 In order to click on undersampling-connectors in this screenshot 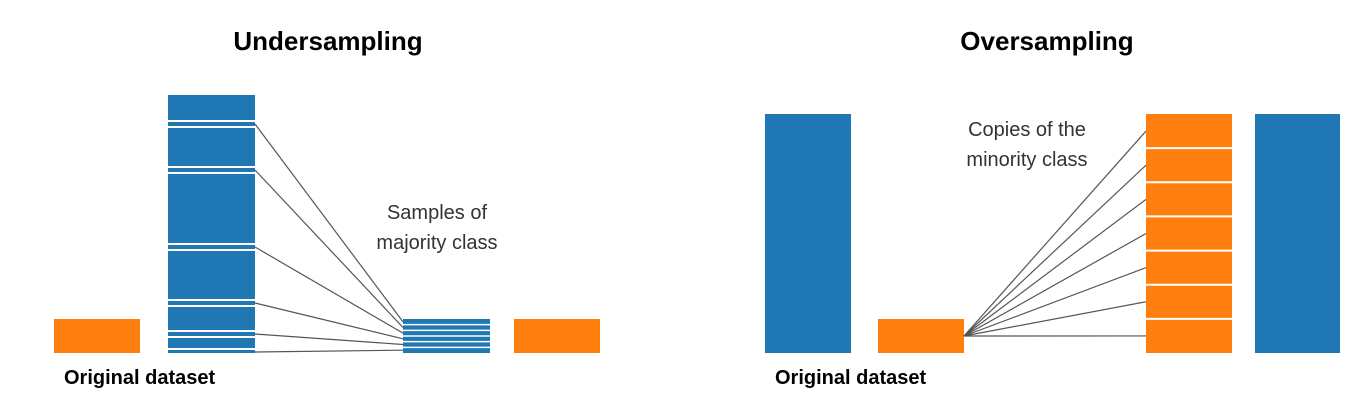, I will do `click(329, 238)`.